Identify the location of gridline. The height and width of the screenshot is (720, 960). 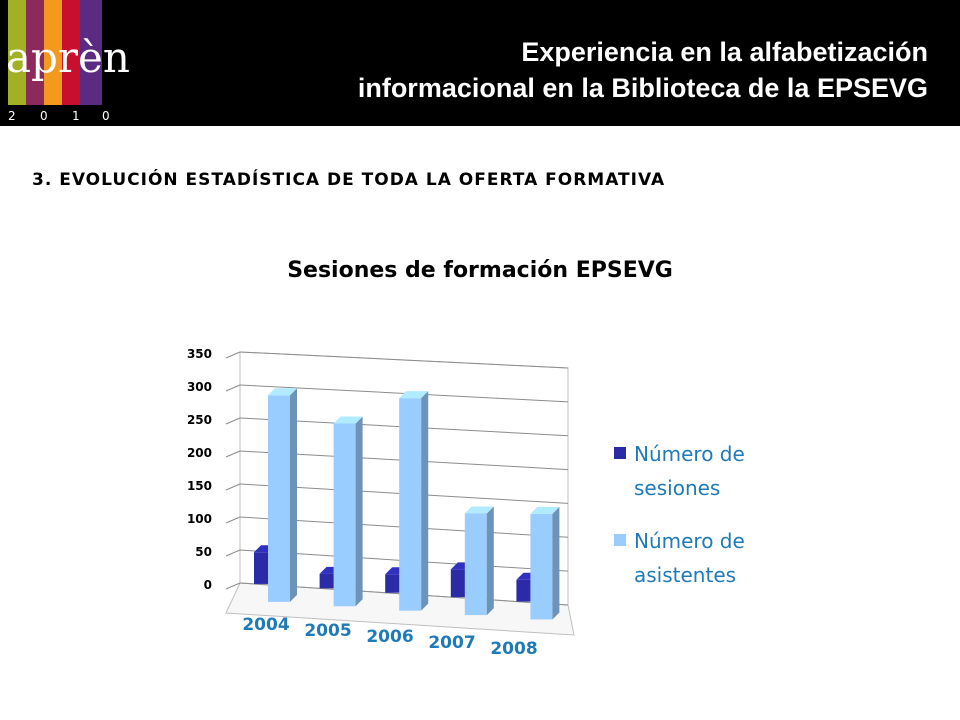
(404, 360).